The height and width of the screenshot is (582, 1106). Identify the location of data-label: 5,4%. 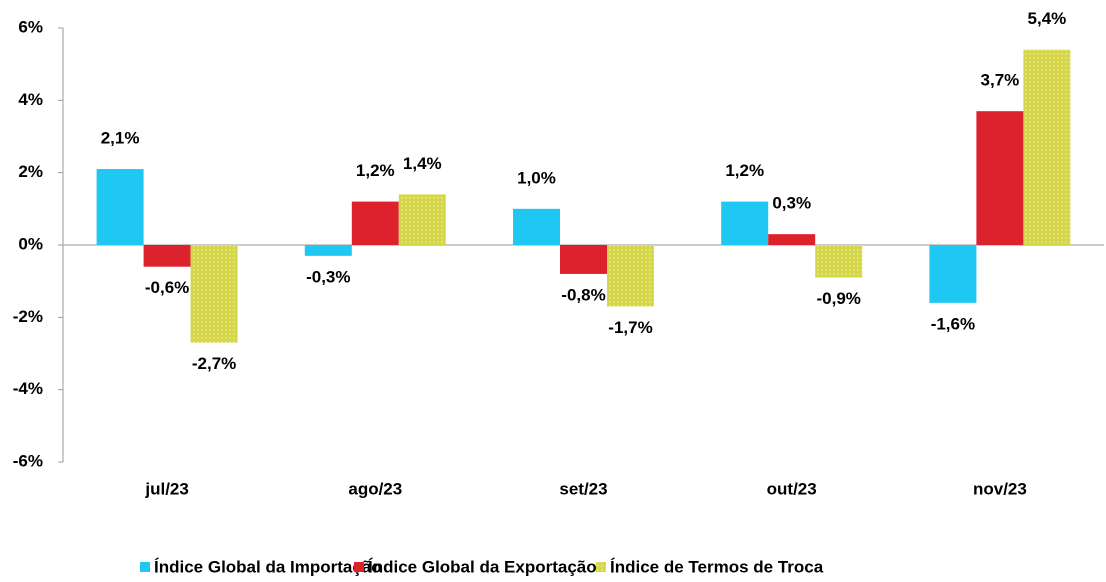
(1047, 18).